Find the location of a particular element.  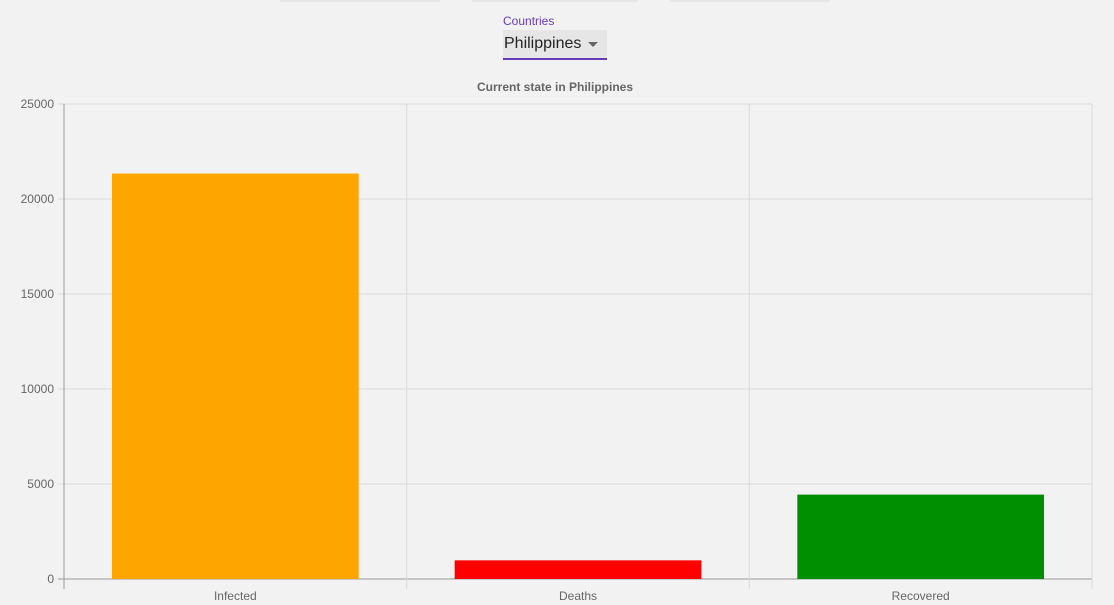

y-tick-label-4: 20000 is located at coordinates (38, 199).